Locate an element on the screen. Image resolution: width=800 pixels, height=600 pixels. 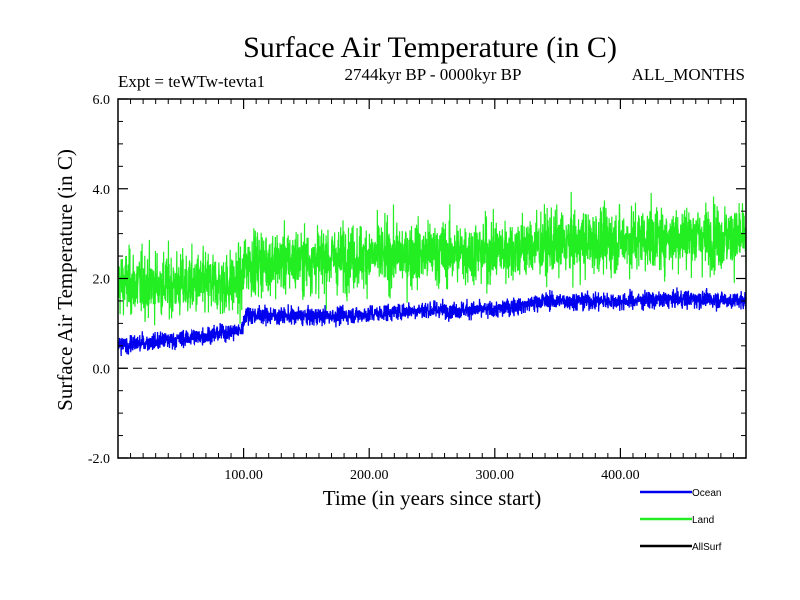
legend-label-allsurf: AllSurf is located at coordinates (707, 547).